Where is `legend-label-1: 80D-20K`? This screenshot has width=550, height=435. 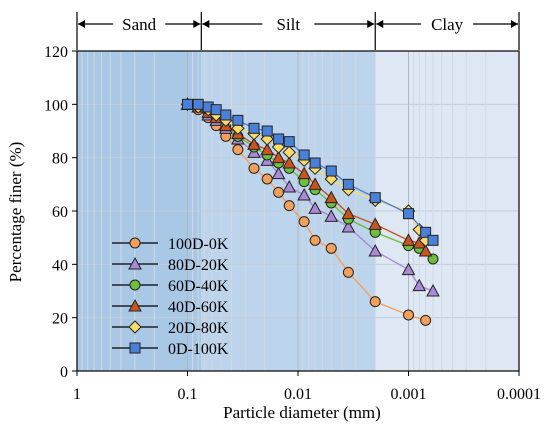 legend-label-1: 80D-20K is located at coordinates (198, 265).